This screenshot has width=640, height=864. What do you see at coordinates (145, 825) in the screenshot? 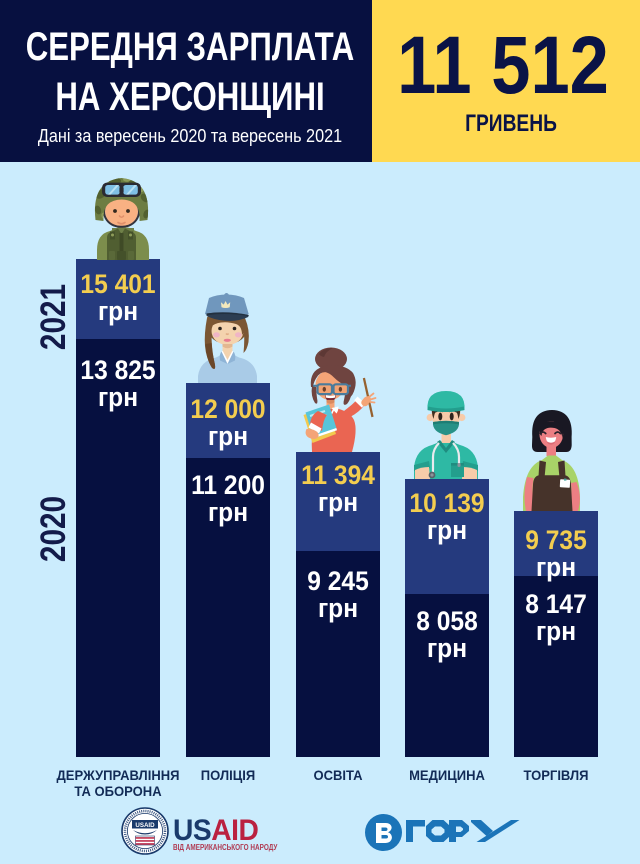
I see `svg-text: USAID` at bounding box center [145, 825].